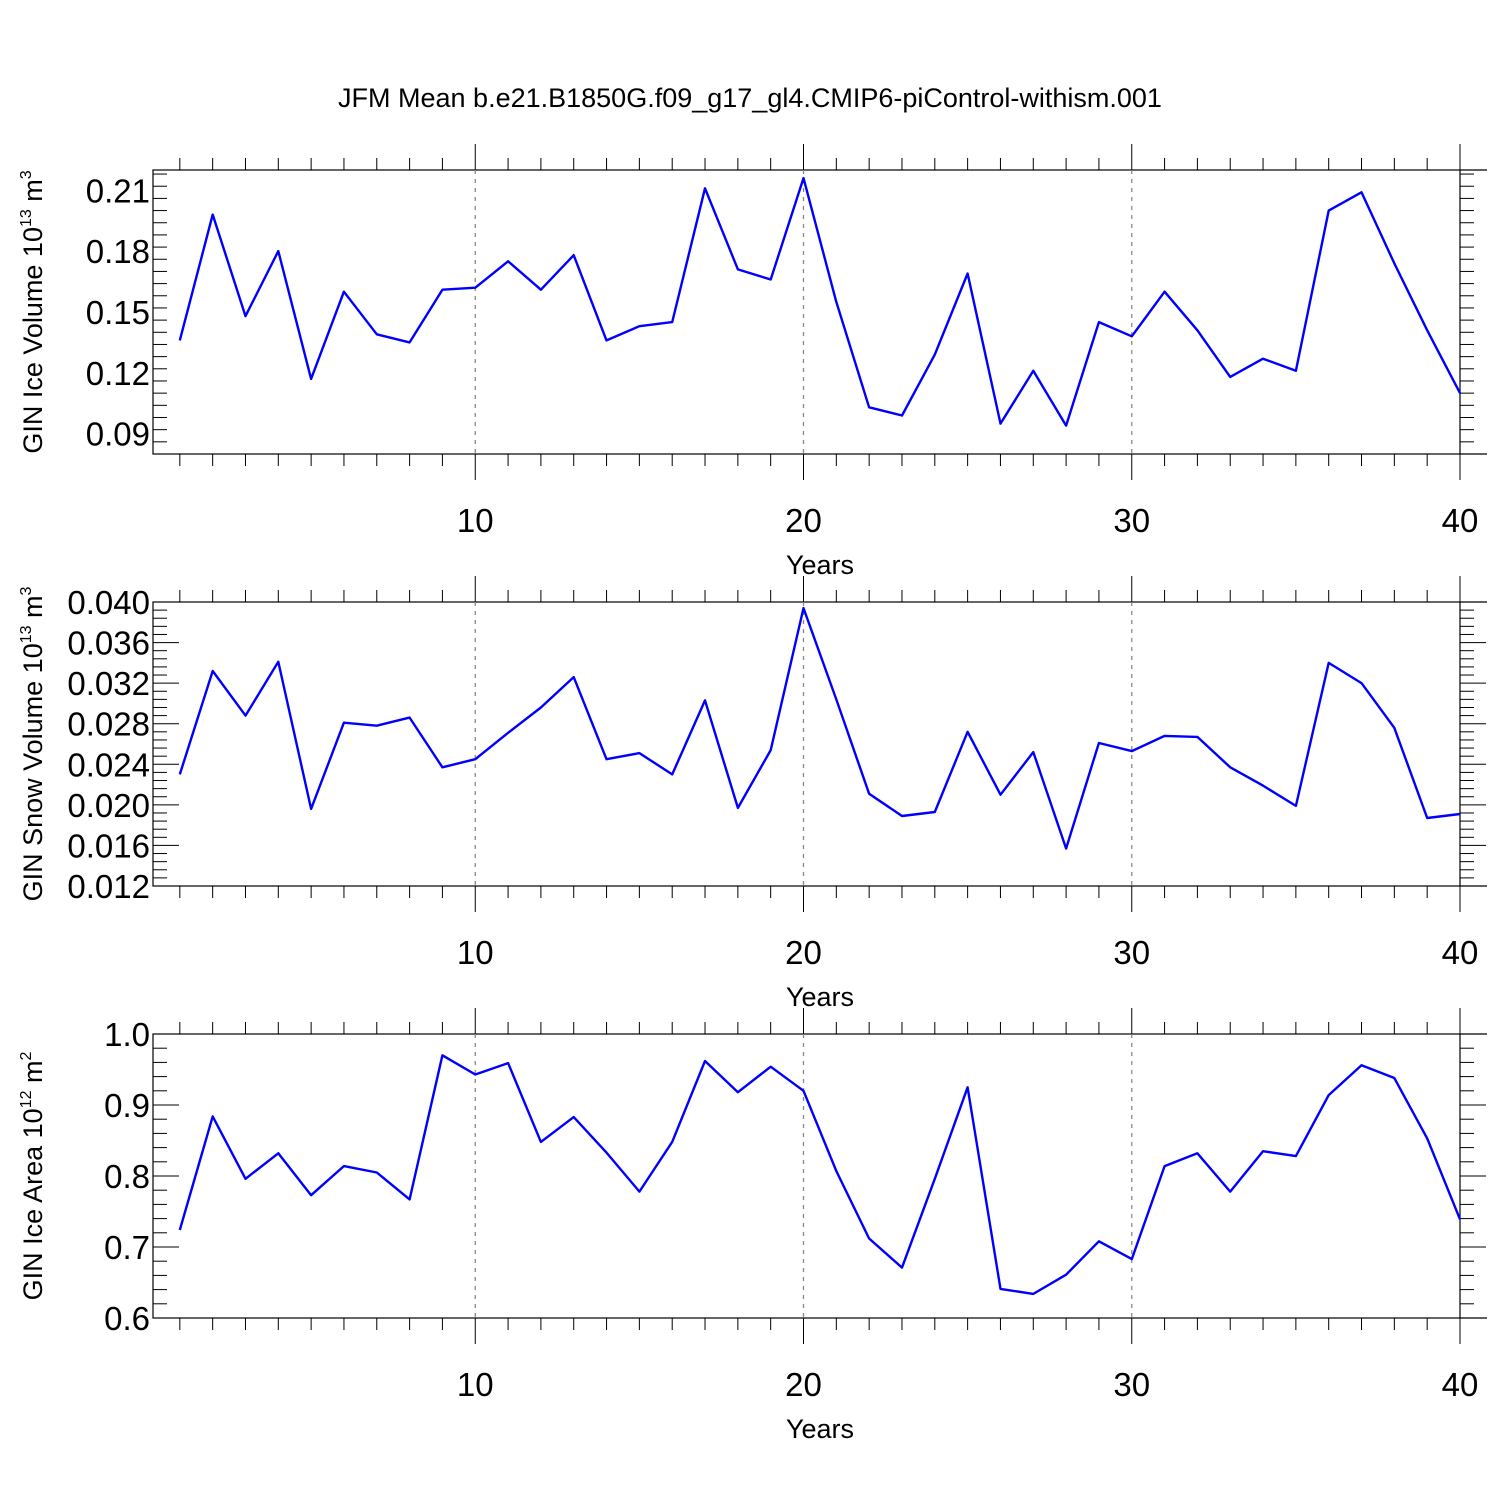 This screenshot has width=1500, height=1500. What do you see at coordinates (108, 845) in the screenshot?
I see `y-tick-label: 0.016` at bounding box center [108, 845].